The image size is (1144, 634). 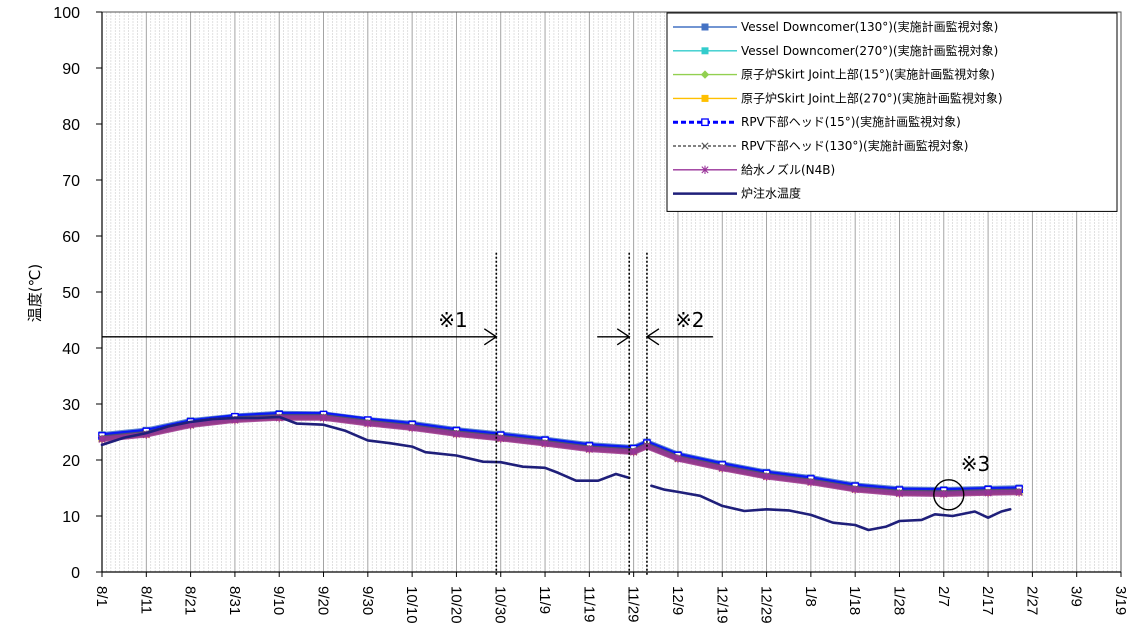 What do you see at coordinates (66, 13) in the screenshot?
I see `y-tick-label: 100` at bounding box center [66, 13].